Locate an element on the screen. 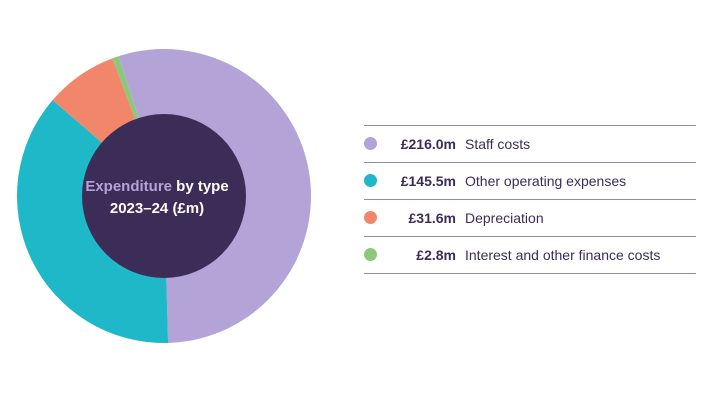 This screenshot has height=400, width=722. legend-label: Staff costs is located at coordinates (498, 144).